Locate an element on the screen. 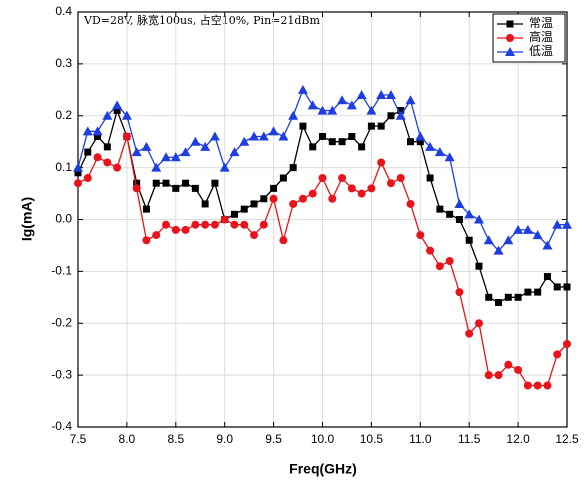 The image size is (587, 483). legend-label: 低温 is located at coordinates (541, 51).